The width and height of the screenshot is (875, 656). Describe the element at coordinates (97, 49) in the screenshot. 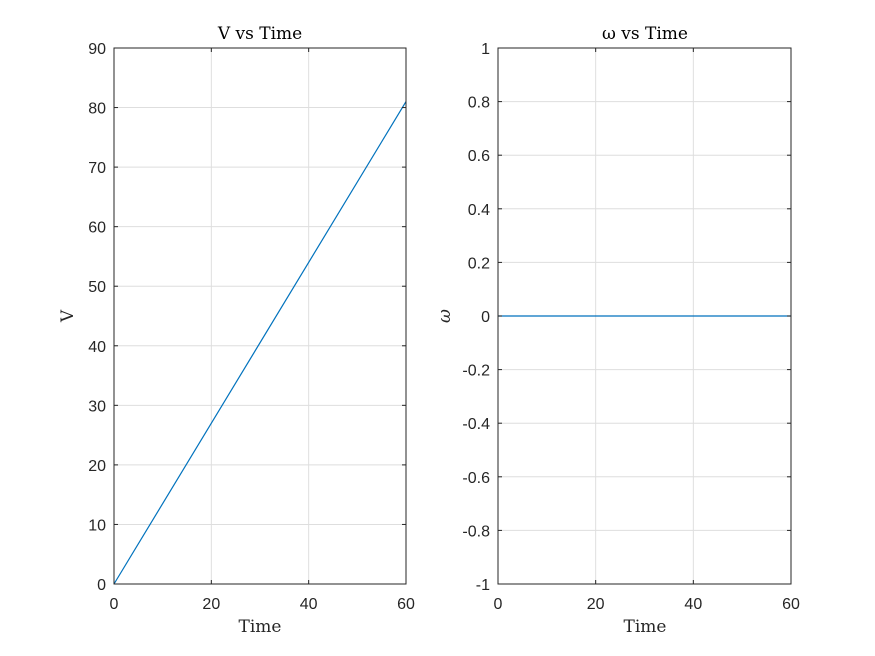

I see `v-y-tick-label: 90` at that location.